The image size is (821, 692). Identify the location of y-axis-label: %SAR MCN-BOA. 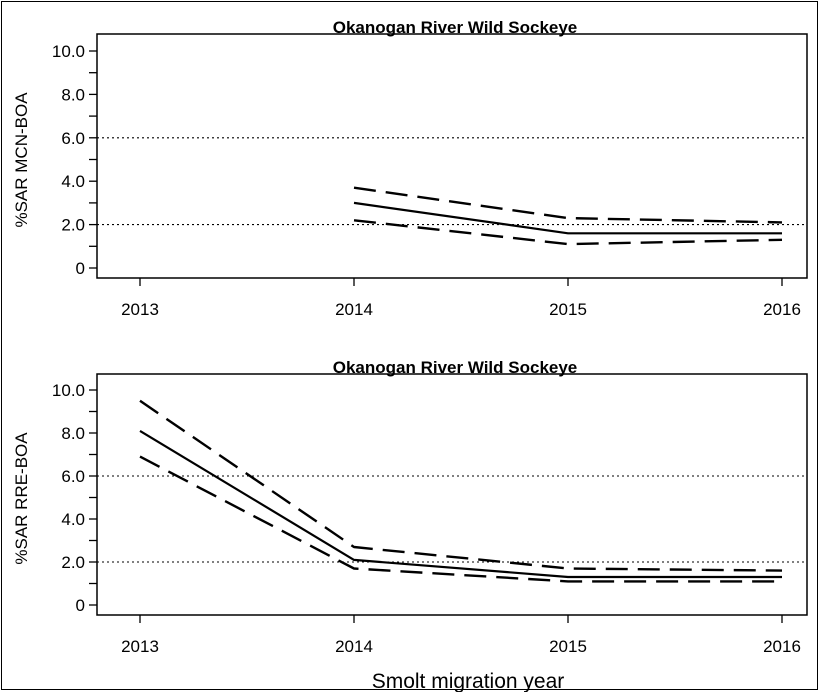
(21, 160).